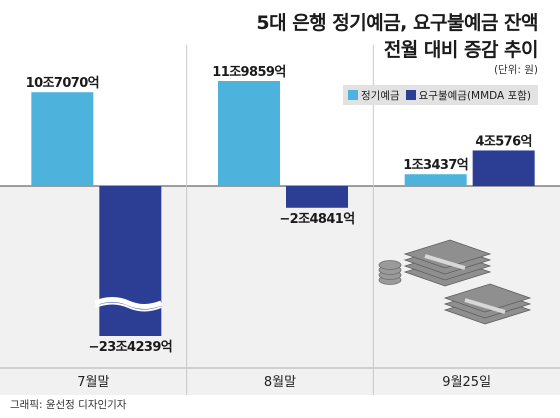  What do you see at coordinates (248, 72) in the screenshot?
I see `data-label: 11조9859억` at bounding box center [248, 72].